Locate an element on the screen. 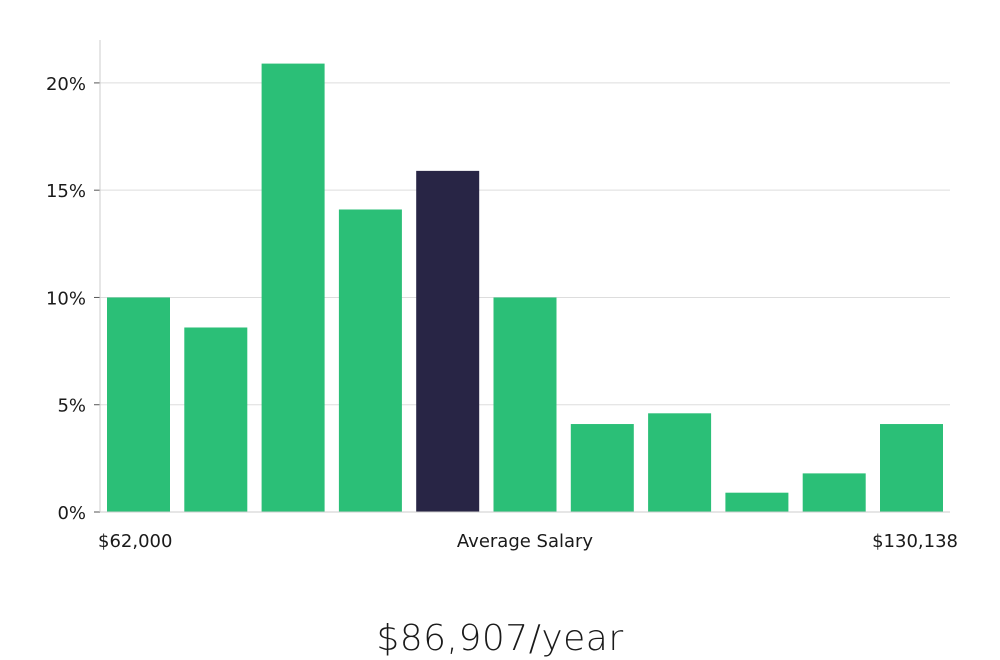 Image resolution: width=1000 pixels, height=660 pixels. x-axis-title: Average Salary is located at coordinates (525, 541).